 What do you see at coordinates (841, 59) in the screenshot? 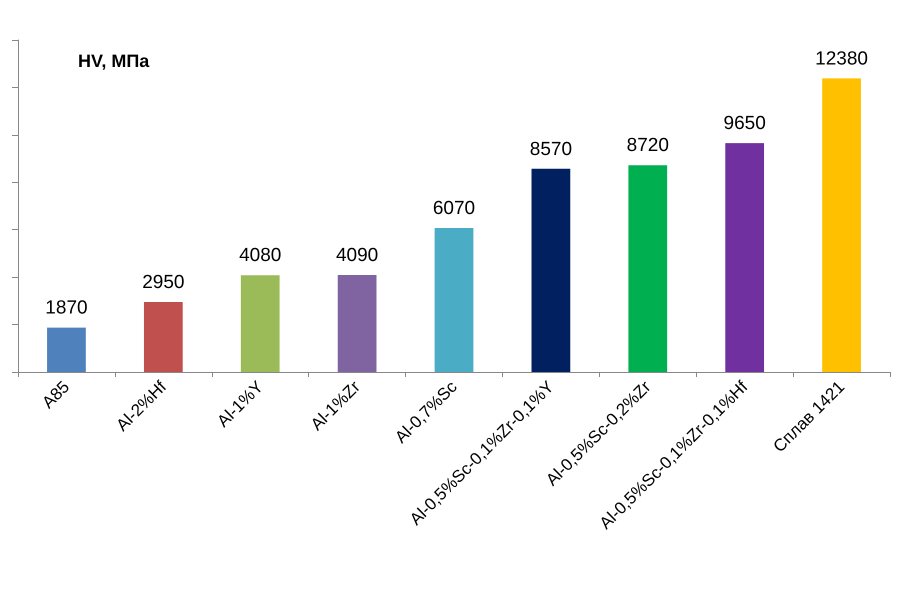
I see `data-label: 12380` at bounding box center [841, 59].